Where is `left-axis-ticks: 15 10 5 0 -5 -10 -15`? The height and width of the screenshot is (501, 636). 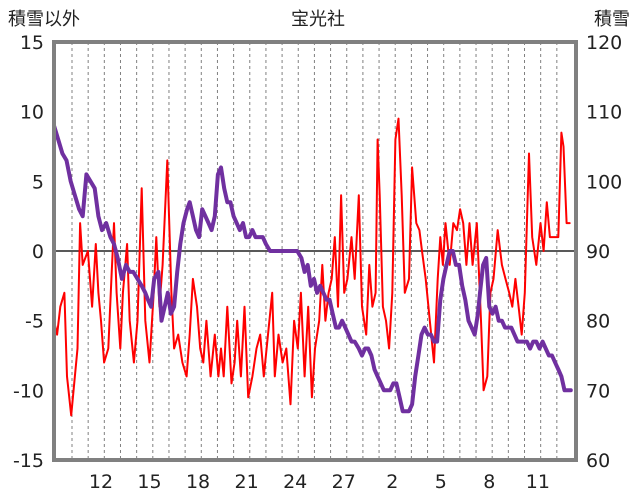 left-axis-ticks: 15 10 5 0 -5 -10 -15 is located at coordinates (28, 252).